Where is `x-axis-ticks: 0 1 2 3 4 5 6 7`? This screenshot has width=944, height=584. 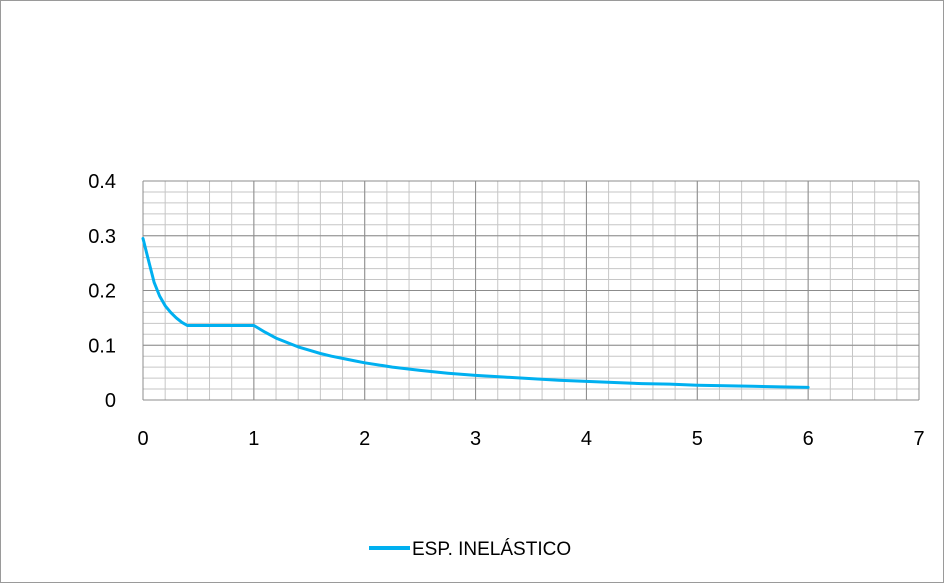 x-axis-ticks: 0 1 2 3 4 5 6 7 is located at coordinates (530, 439).